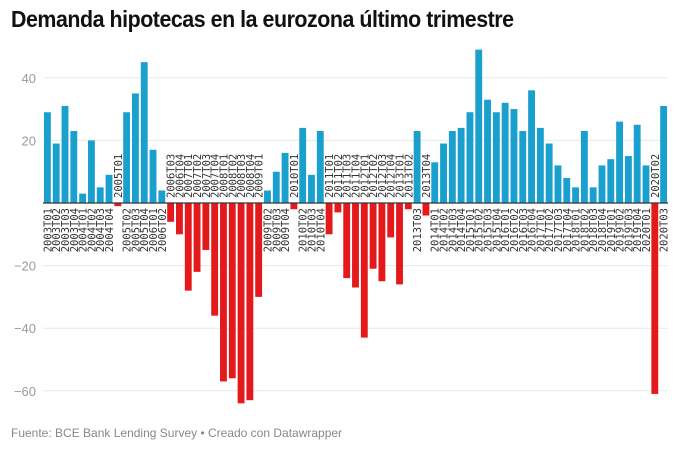  Describe the element at coordinates (207, 176) in the screenshot. I see `x-tick-label: 2007T03` at that location.